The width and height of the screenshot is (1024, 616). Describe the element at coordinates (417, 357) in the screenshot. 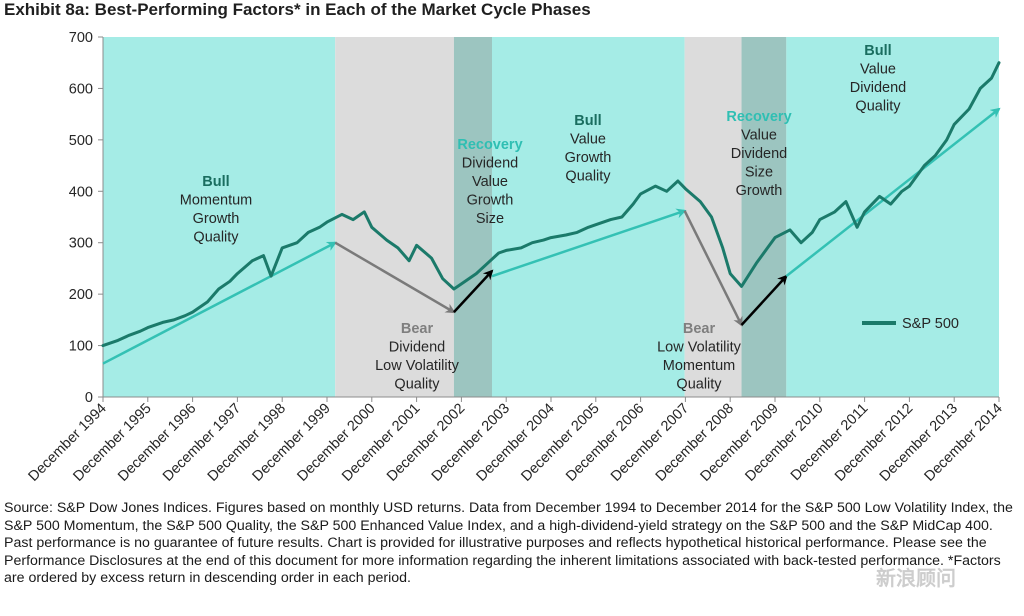

I see `phase-label-1: Bear Dividend Low Volatility Quality` at that location.